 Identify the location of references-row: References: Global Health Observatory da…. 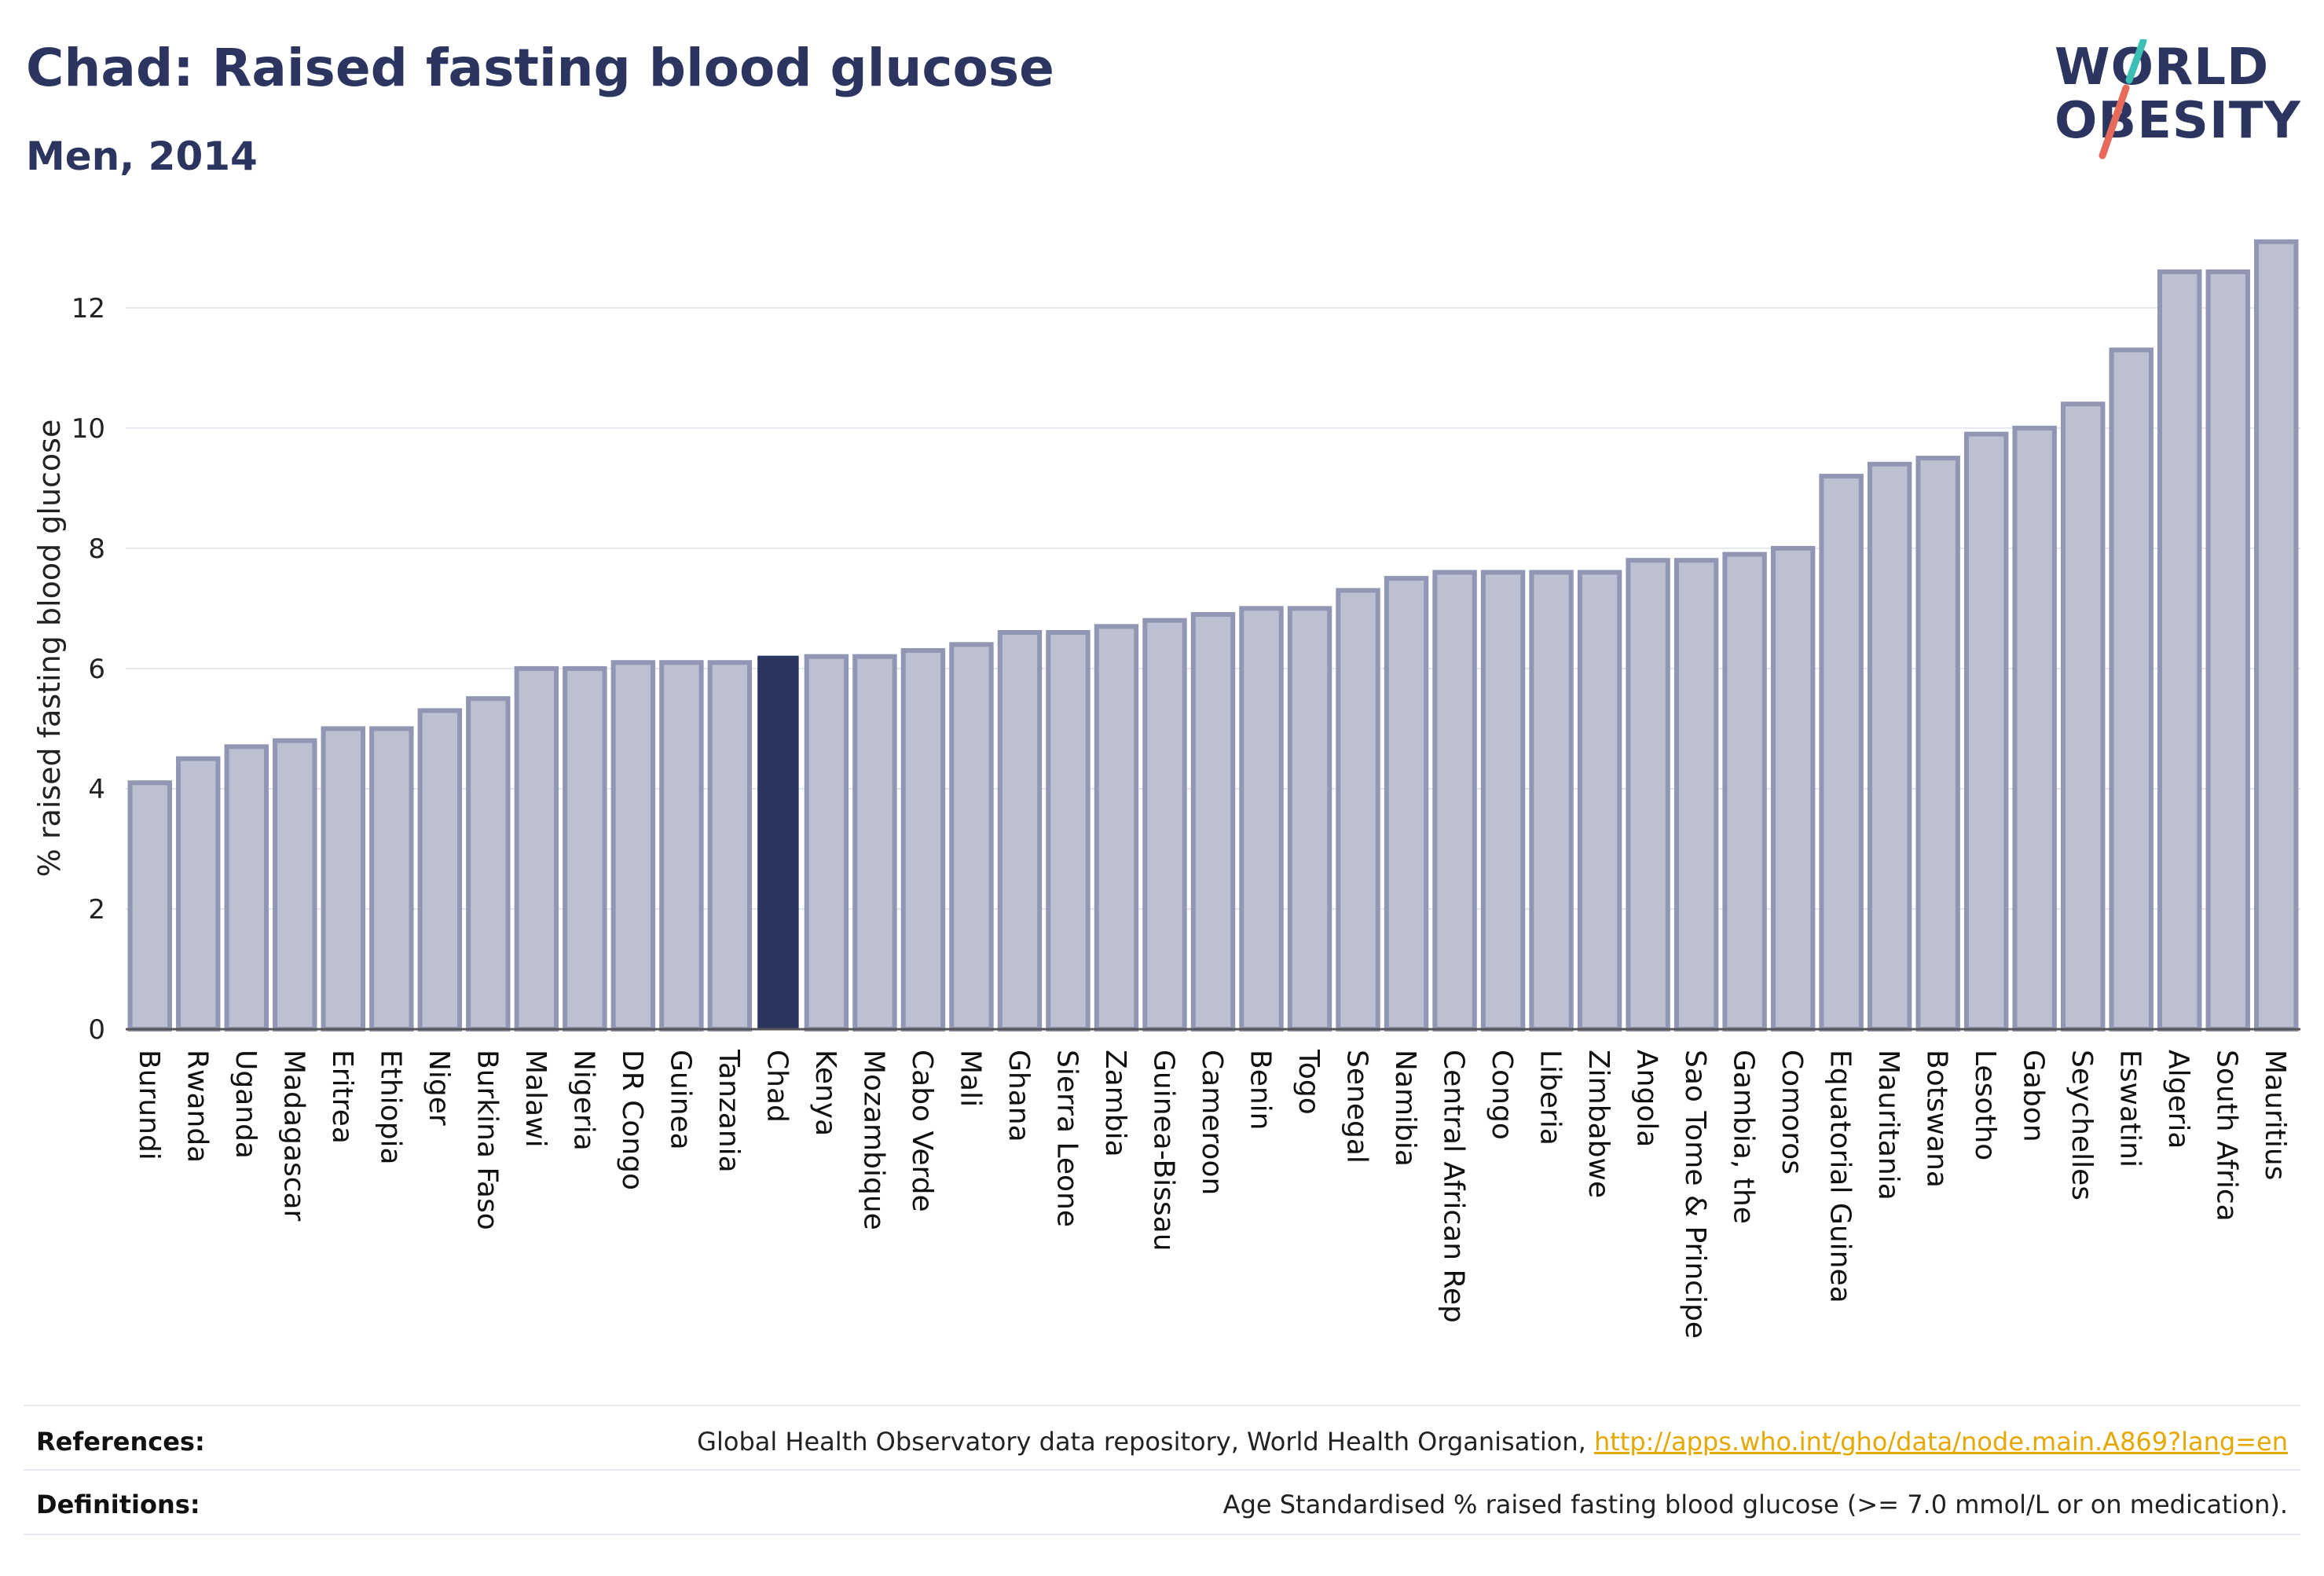
(1162, 1439).